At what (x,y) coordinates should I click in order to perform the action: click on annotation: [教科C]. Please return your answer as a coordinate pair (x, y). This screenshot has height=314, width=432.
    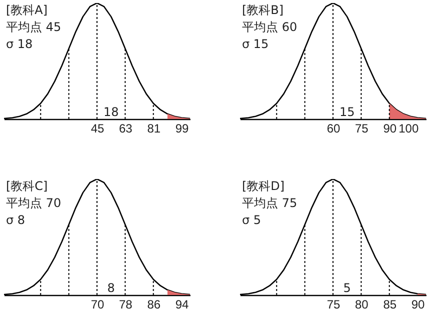
    Looking at the image, I should click on (27, 186).